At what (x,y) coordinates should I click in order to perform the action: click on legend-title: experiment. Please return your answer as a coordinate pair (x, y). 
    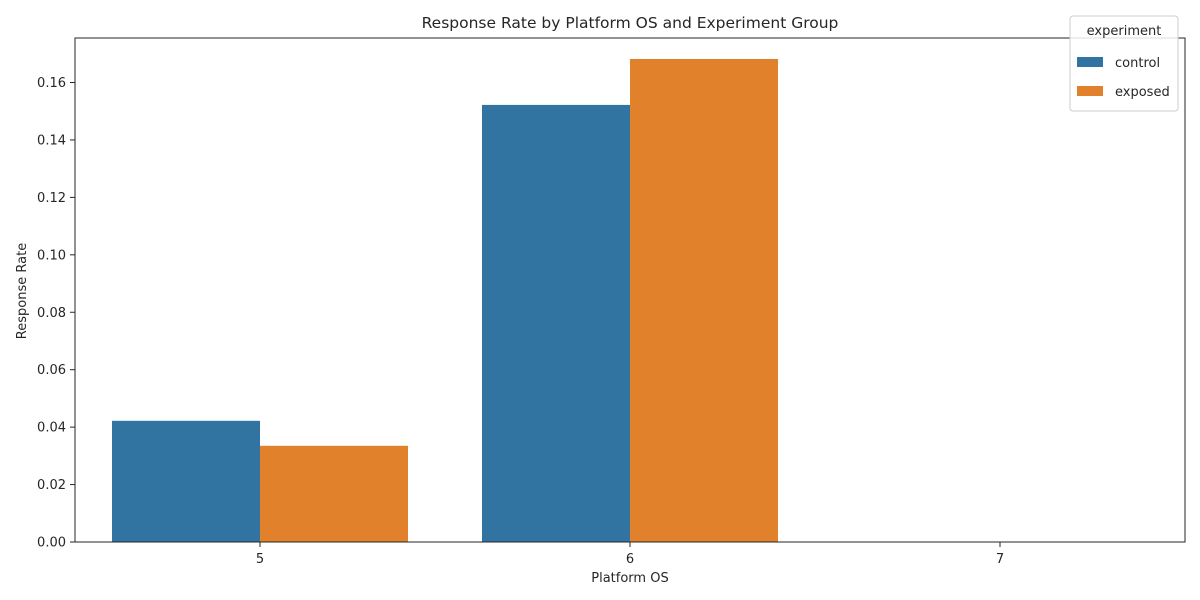
    Looking at the image, I should click on (1124, 31).